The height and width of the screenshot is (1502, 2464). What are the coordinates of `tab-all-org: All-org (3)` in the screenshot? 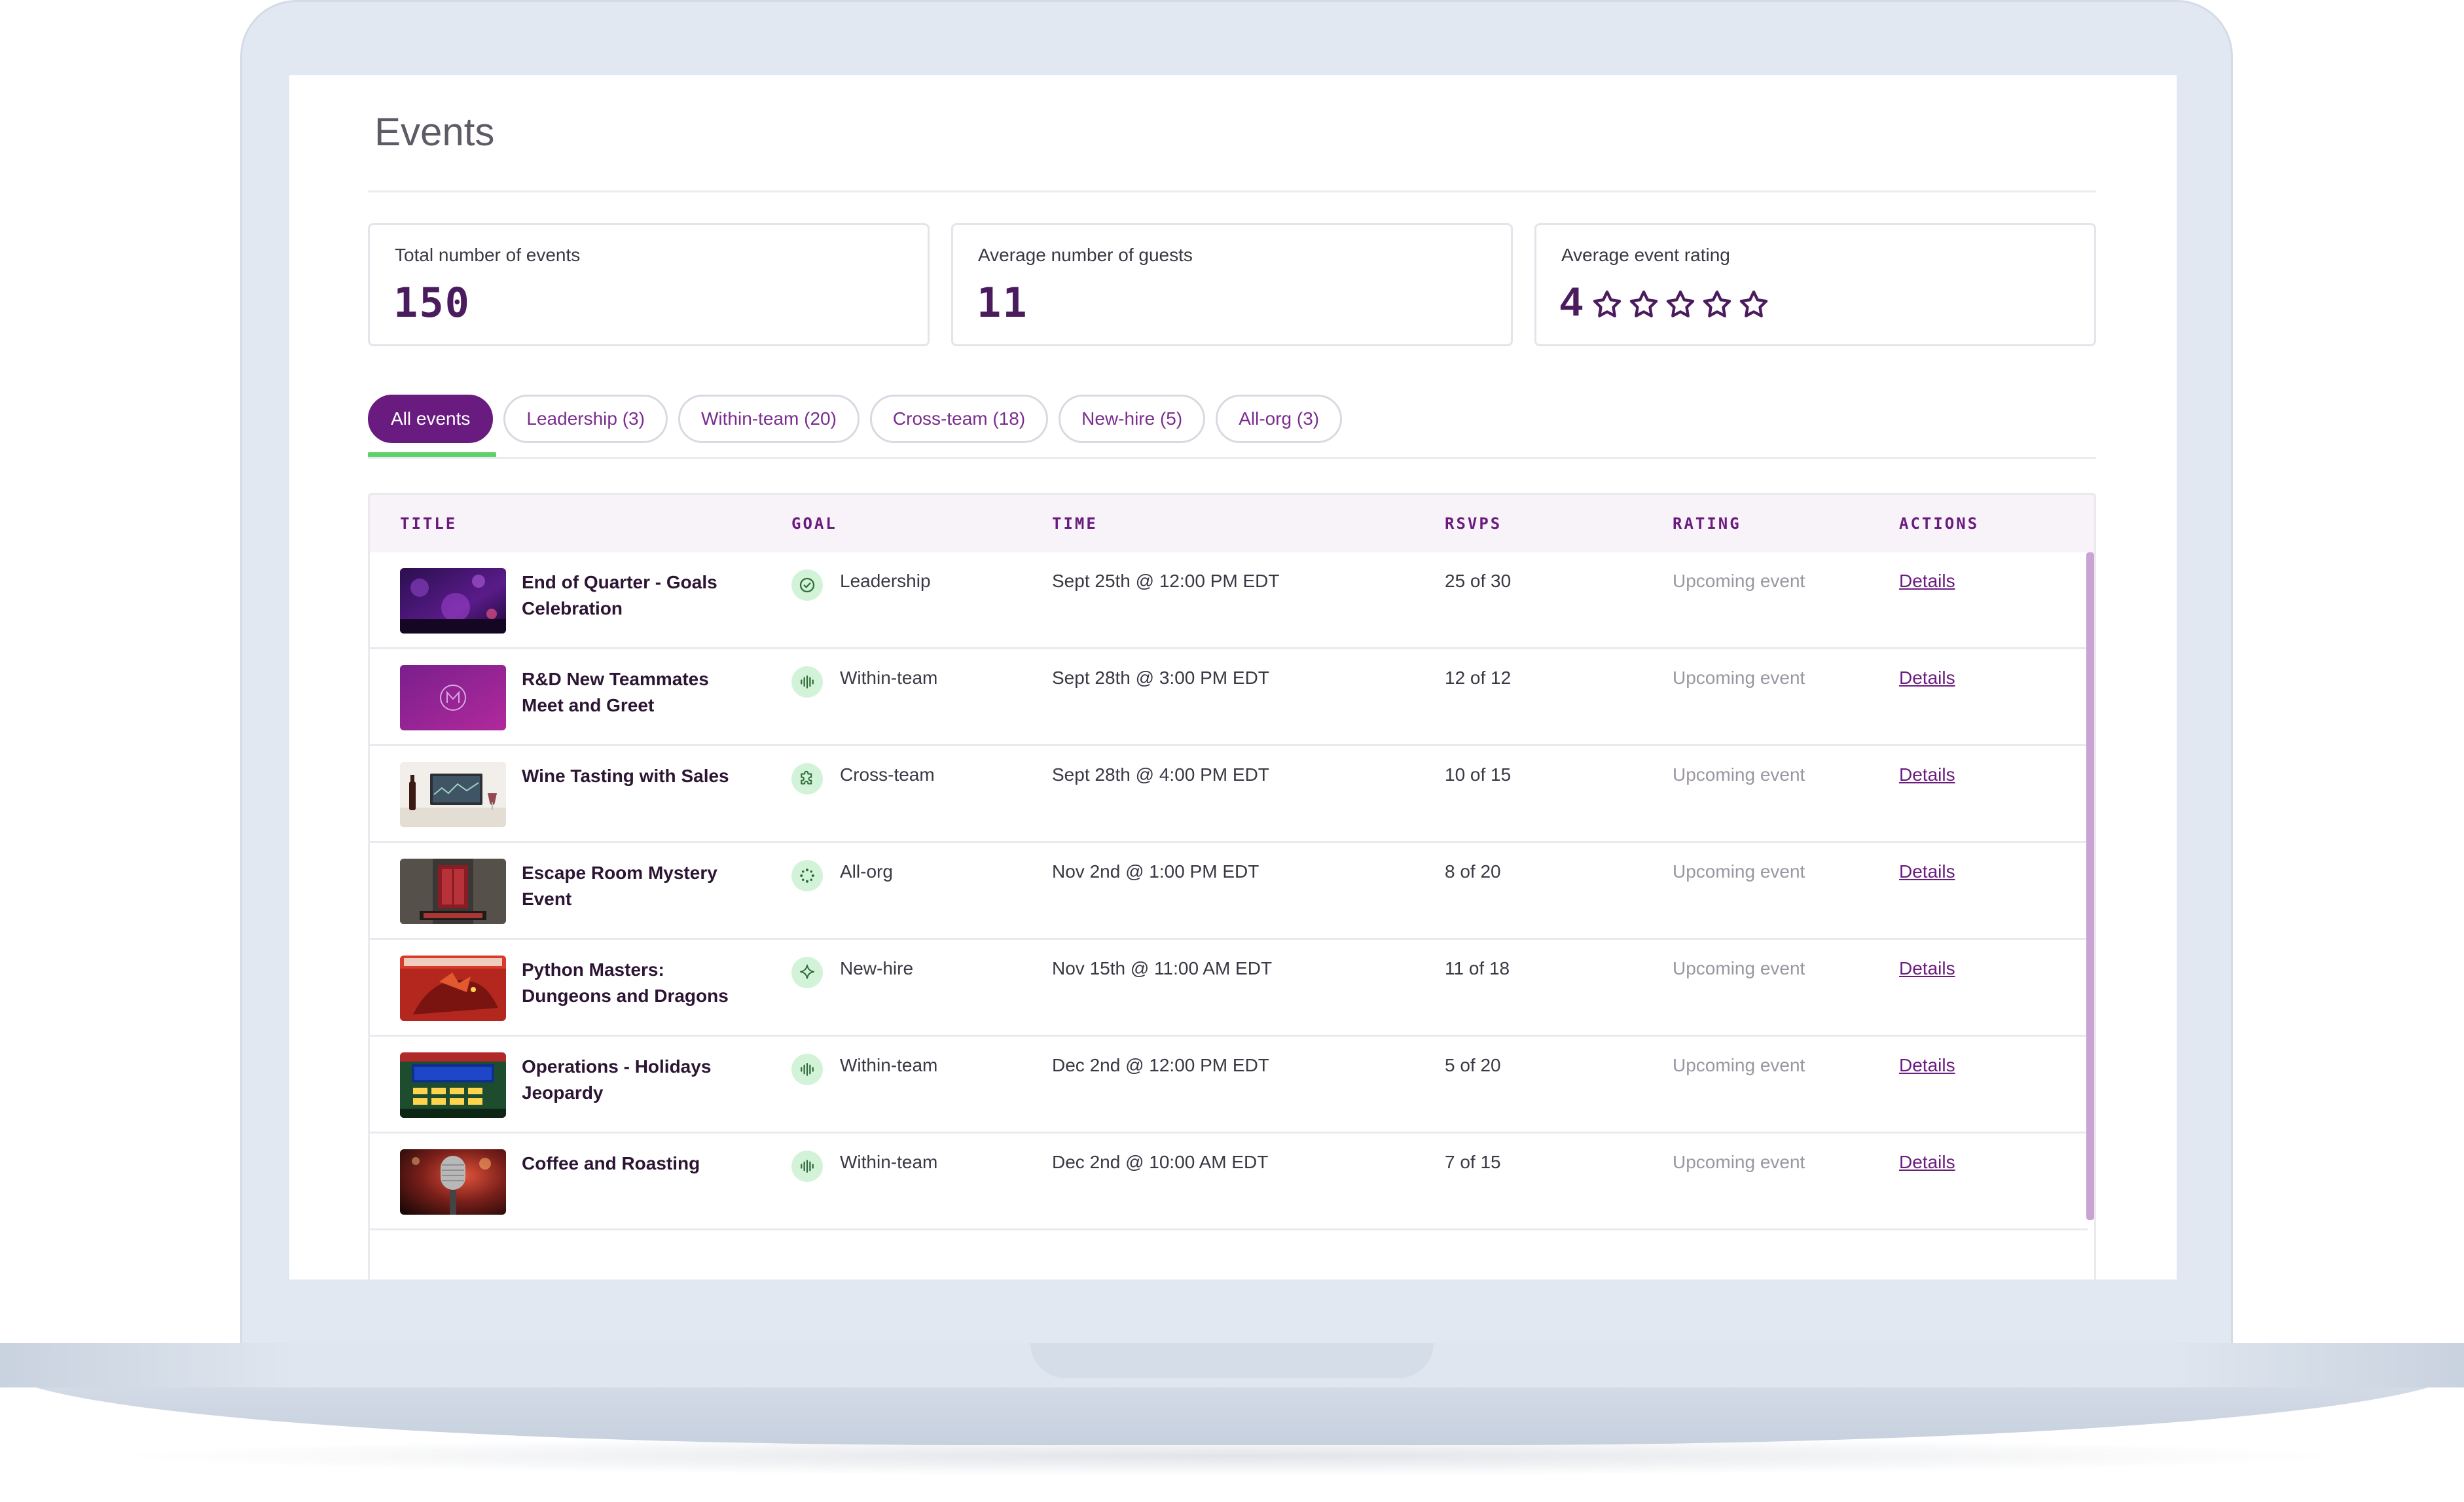 It's located at (1279, 419).